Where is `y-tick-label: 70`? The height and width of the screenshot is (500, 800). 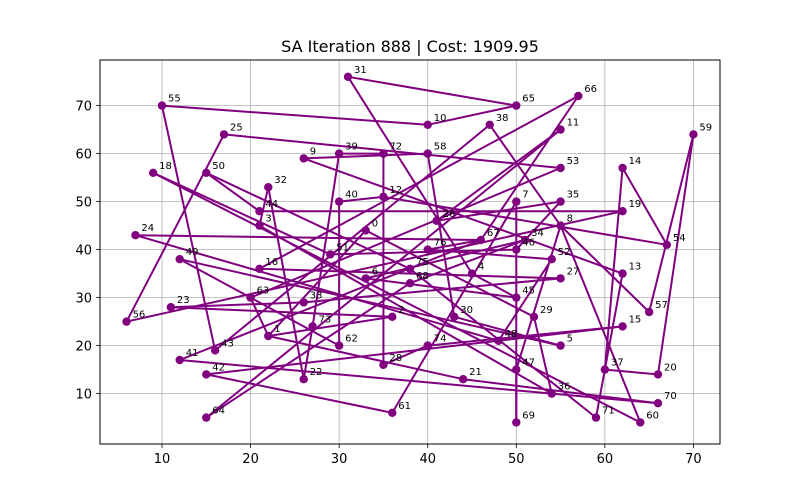 y-tick-label: 70 is located at coordinates (83, 107).